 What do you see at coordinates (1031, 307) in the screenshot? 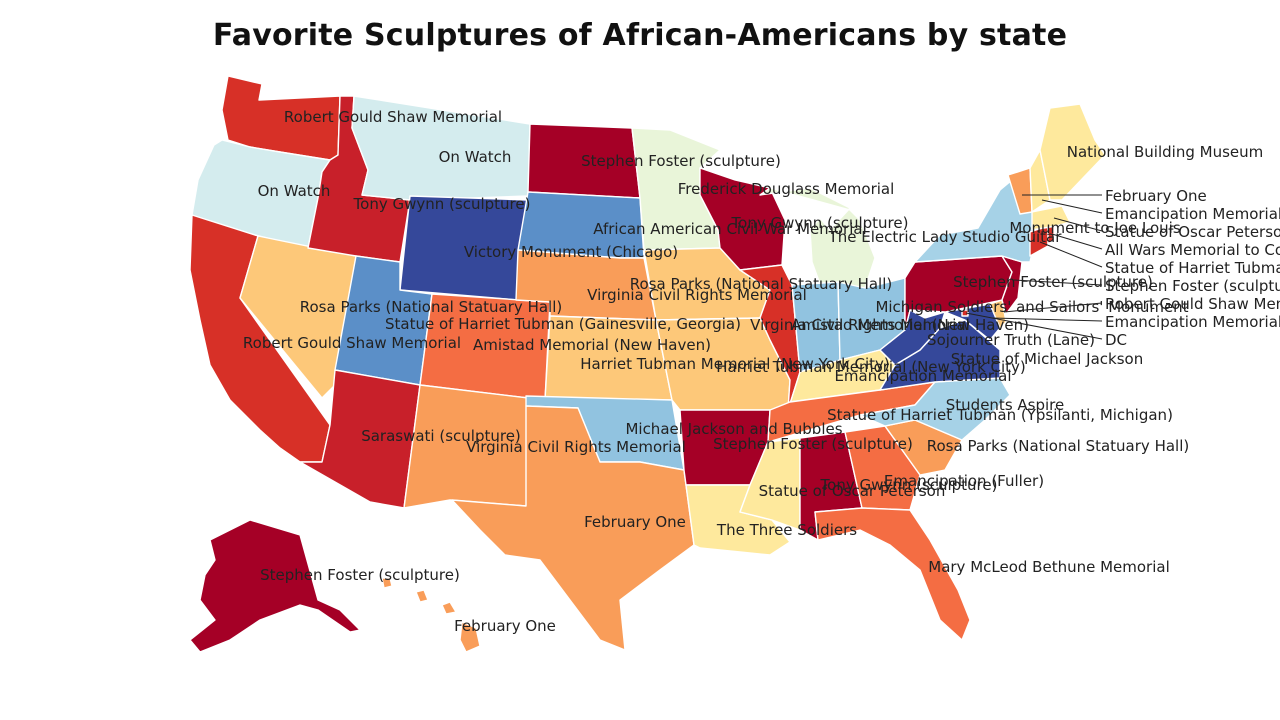
I see `label-oh: Michigan Soldiers' and Sailors' Monument` at bounding box center [1031, 307].